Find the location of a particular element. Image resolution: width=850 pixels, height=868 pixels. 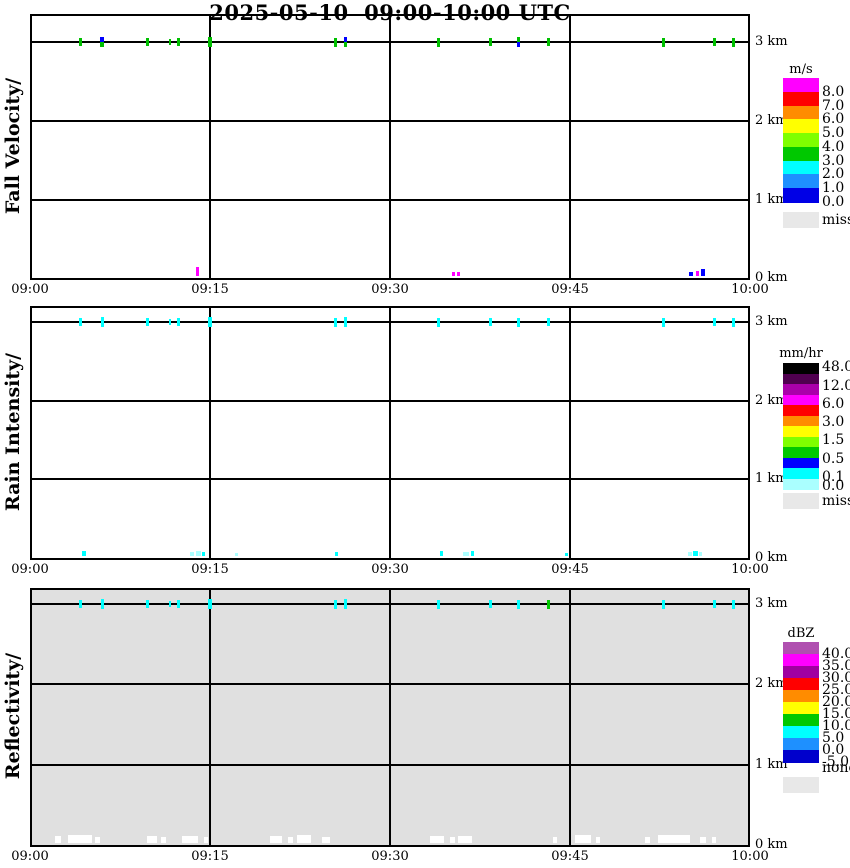

legend-miss-label: none is located at coordinates (836, 768).